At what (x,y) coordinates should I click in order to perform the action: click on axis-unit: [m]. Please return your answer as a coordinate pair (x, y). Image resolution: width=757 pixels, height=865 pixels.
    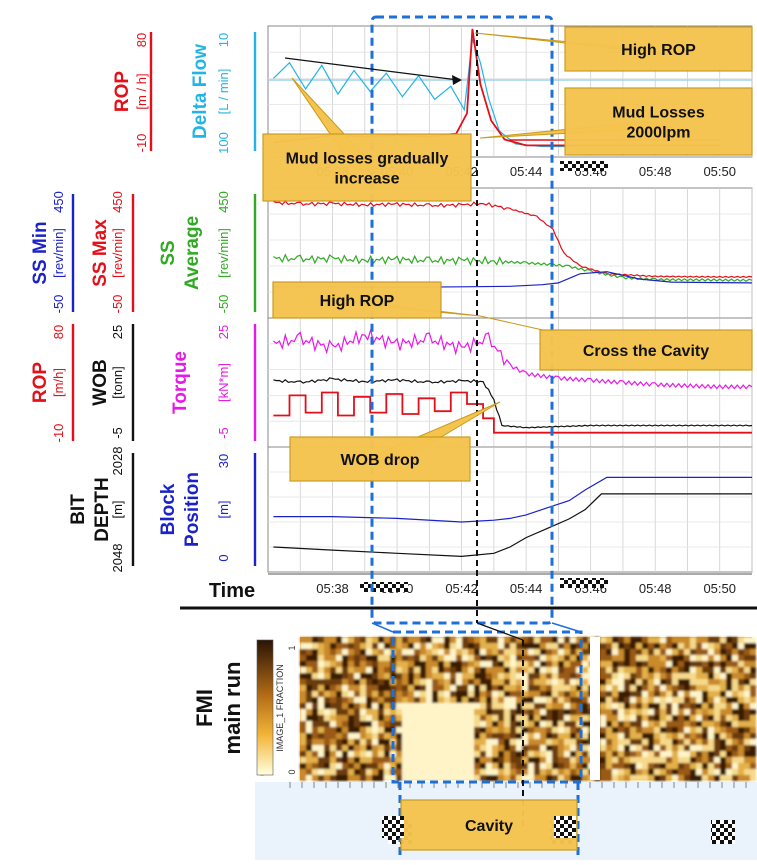
    Looking at the image, I should click on (117, 509).